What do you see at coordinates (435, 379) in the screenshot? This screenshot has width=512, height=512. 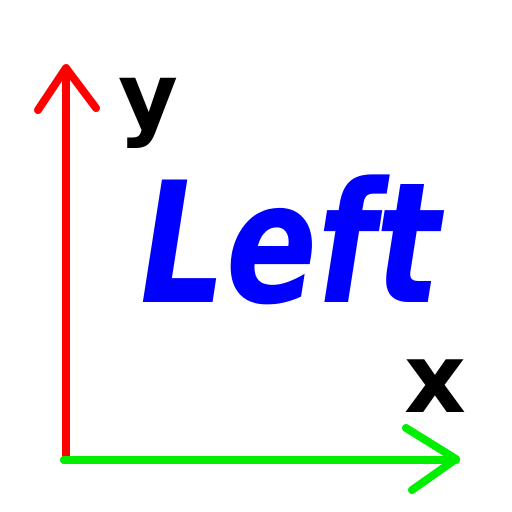 I see `x-axis-label: x` at bounding box center [435, 379].